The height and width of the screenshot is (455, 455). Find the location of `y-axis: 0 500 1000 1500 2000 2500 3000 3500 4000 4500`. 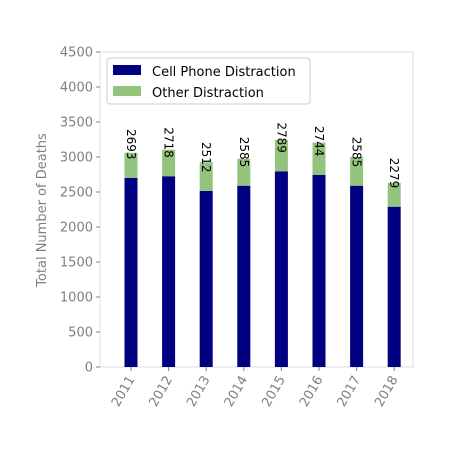

y-axis: 0 500 1000 1500 2000 2500 3000 3500 4000 4500 is located at coordinates (80, 211).